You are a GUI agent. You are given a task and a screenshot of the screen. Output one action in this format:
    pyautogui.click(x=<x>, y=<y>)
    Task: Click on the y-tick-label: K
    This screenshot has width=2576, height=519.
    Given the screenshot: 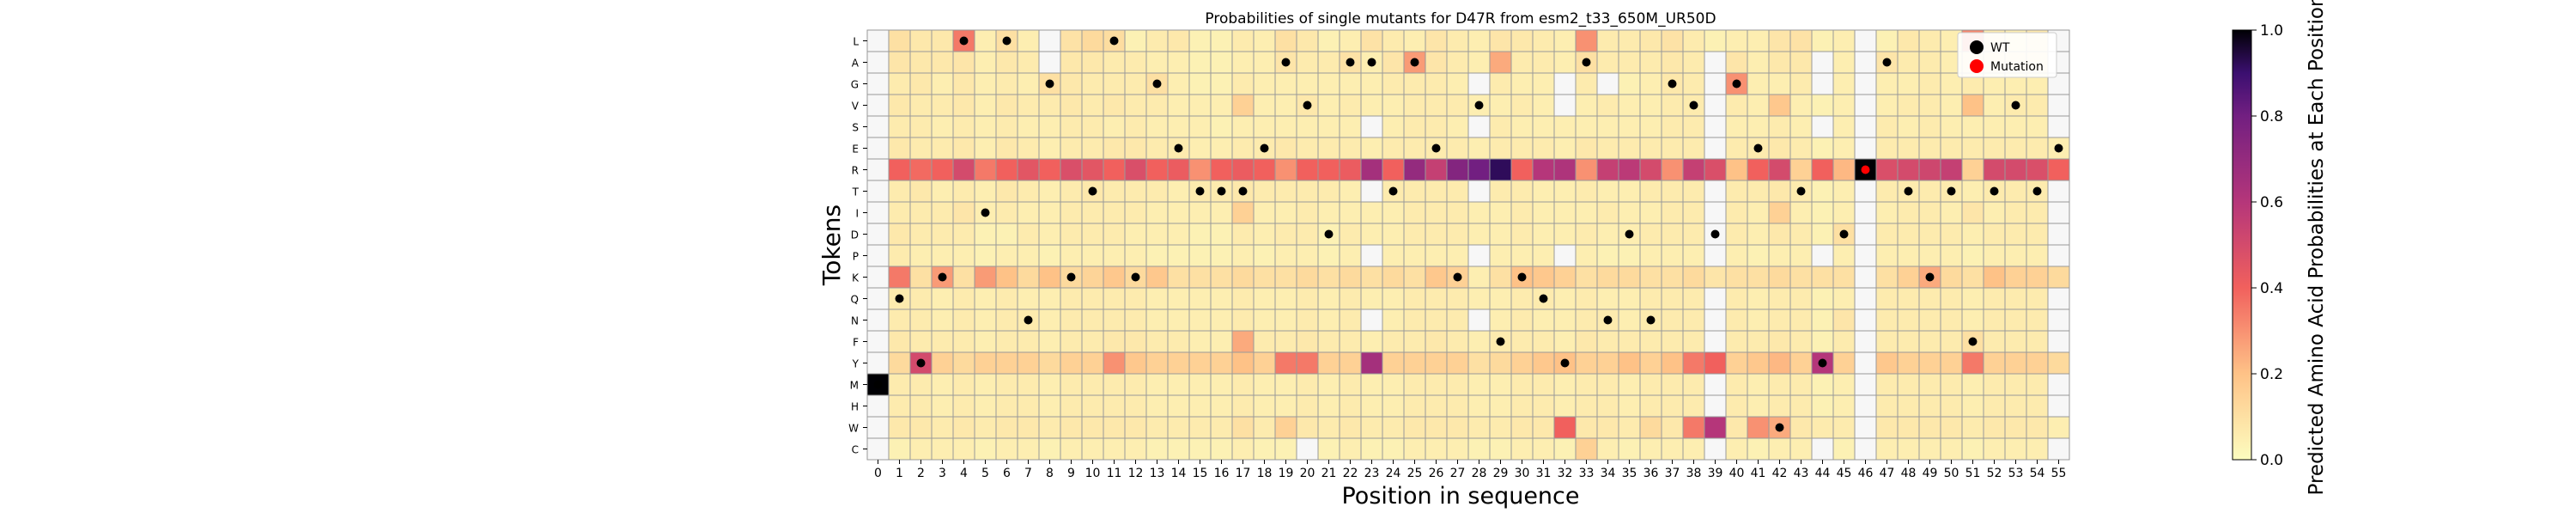 What is the action you would take?
    pyautogui.click(x=856, y=278)
    